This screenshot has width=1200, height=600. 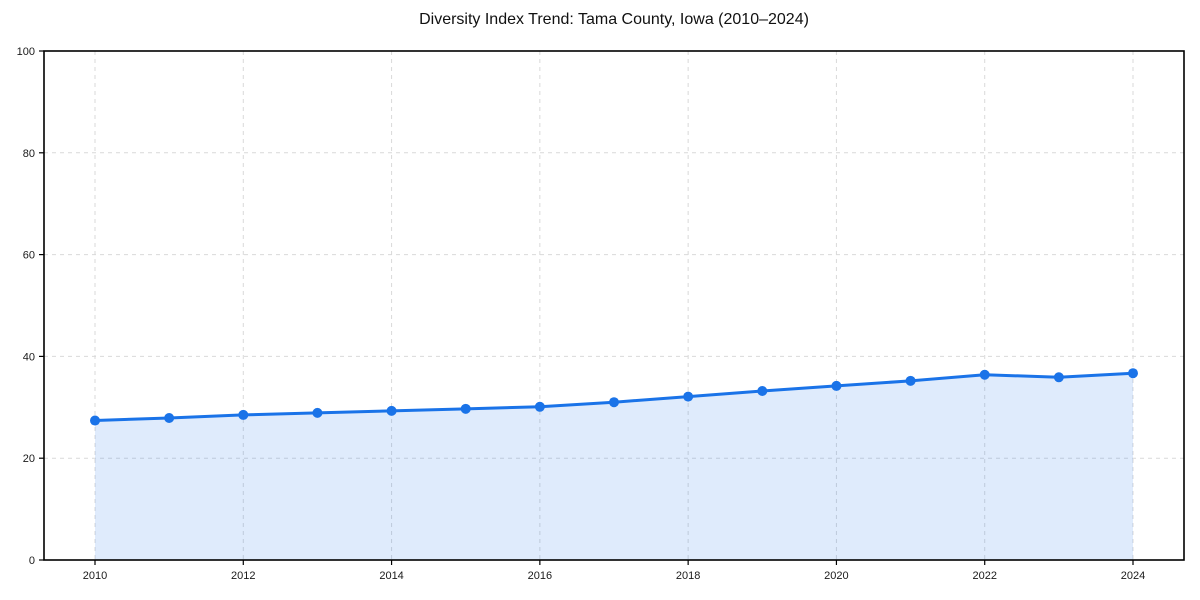 What do you see at coordinates (688, 396) in the screenshot?
I see `data-point-2018` at bounding box center [688, 396].